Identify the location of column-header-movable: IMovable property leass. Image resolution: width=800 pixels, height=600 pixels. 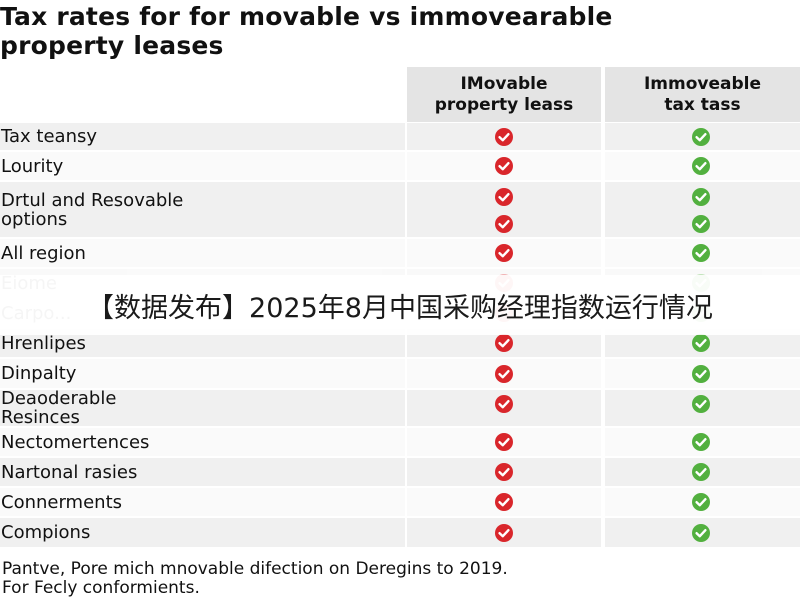
(504, 94).